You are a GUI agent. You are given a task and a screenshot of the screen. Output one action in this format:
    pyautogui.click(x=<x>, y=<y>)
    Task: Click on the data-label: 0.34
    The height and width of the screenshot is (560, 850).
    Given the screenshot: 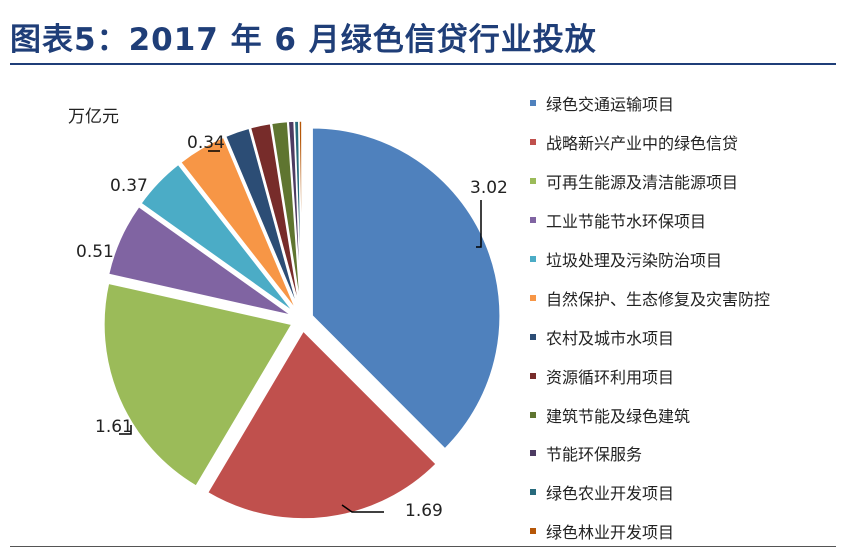 What is the action you would take?
    pyautogui.click(x=206, y=143)
    